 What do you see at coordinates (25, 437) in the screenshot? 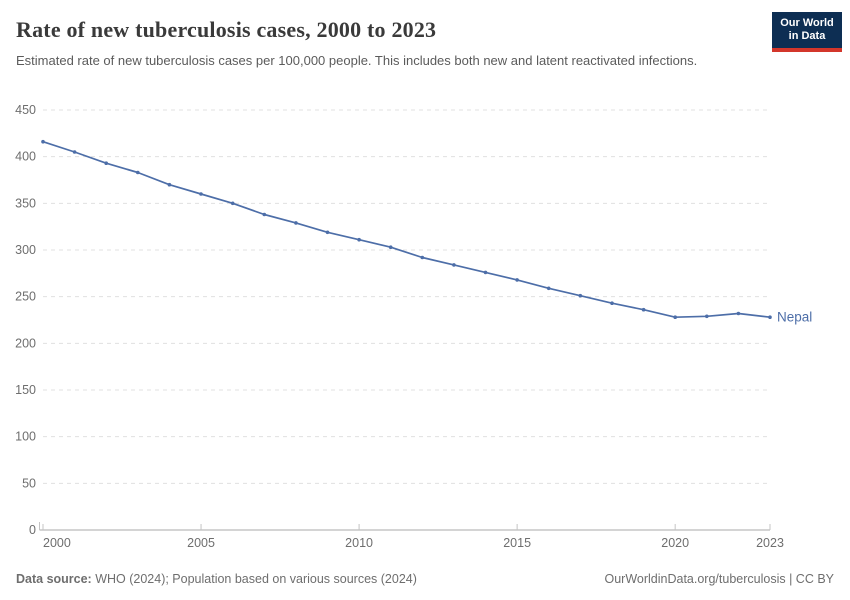
I see `y-axis-tick-label: 100` at bounding box center [25, 437].